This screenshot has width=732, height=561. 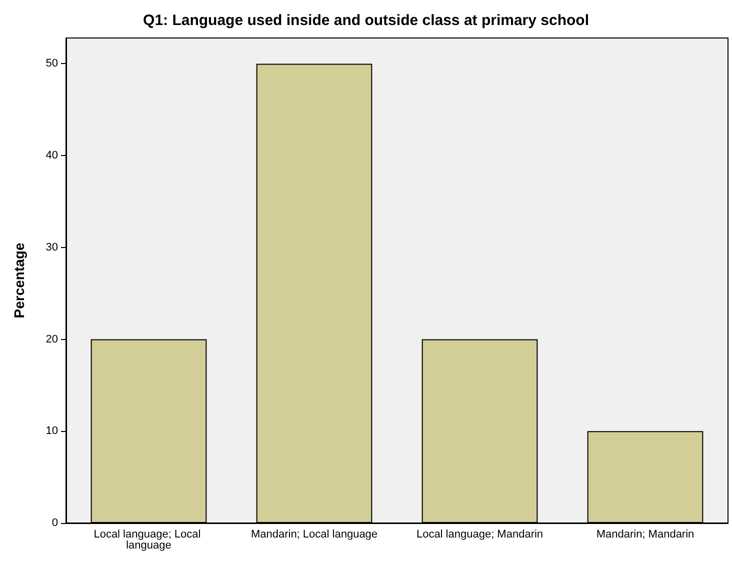 I want to click on x-tick-label: Mandarin; Mandarin, so click(x=645, y=534).